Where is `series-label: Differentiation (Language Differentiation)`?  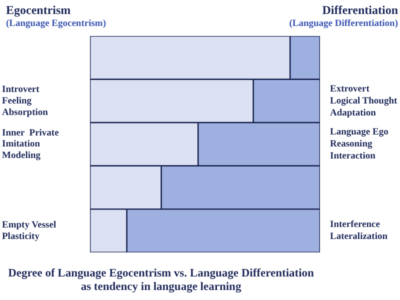 series-label: Differentiation (Language Differentiation) is located at coordinates (343, 16).